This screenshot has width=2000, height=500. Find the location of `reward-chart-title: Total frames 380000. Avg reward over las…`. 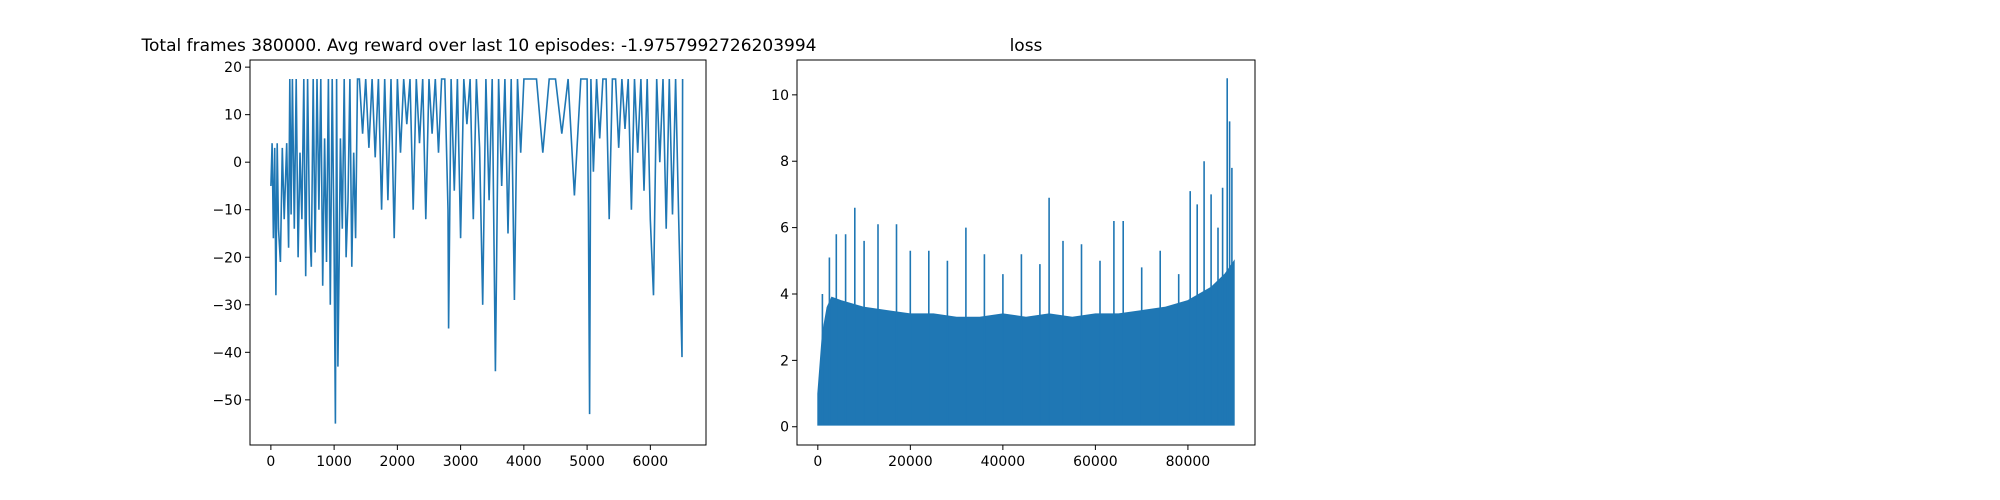

reward-chart-title: Total frames 380000. Avg reward over las… is located at coordinates (479, 46).